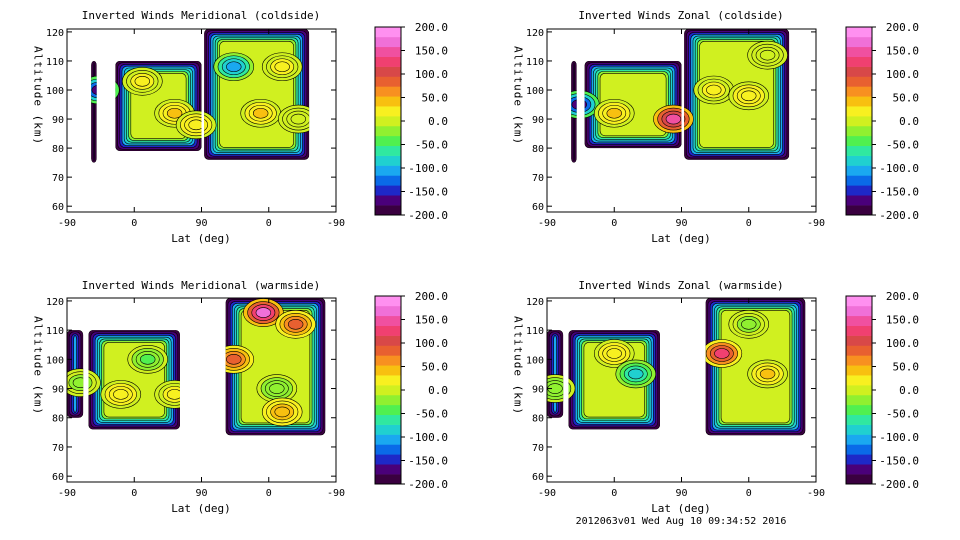 This screenshot has width=960, height=540. What do you see at coordinates (681, 521) in the screenshot?
I see `footer-timestamp: 2012063v01 Wed Aug 10 09:34:52 2016` at bounding box center [681, 521].